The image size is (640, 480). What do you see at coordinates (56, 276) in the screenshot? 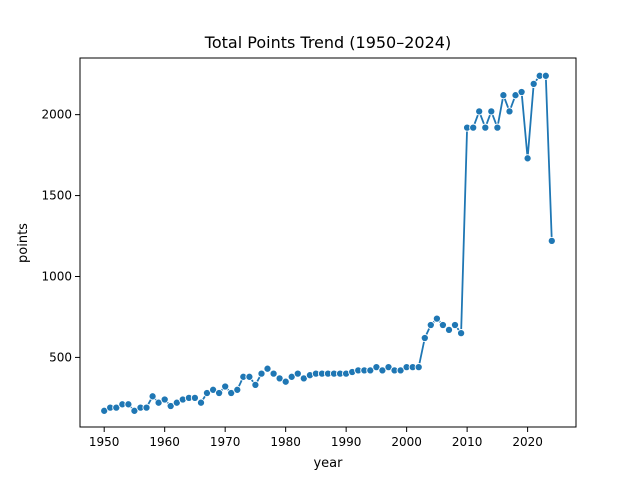
I see `y-tick-label: 1000` at bounding box center [56, 276].